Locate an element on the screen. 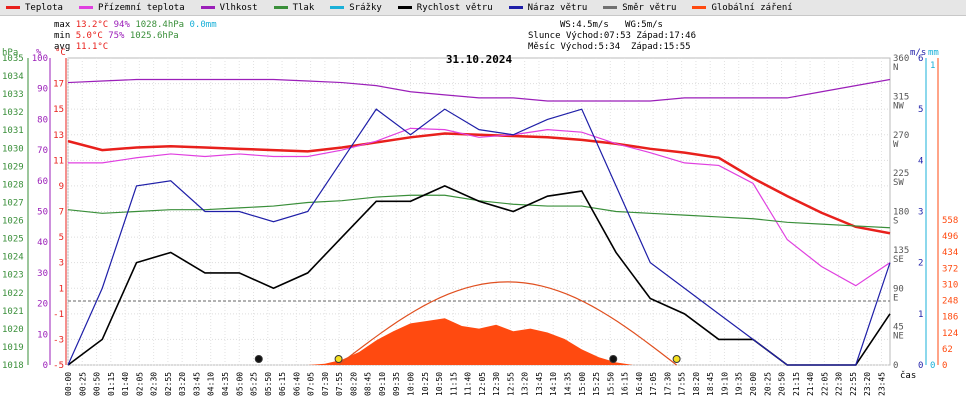 Image resolution: width=966 pixels, height=400 pixels. time-tick: 16:15 is located at coordinates (625, 384).